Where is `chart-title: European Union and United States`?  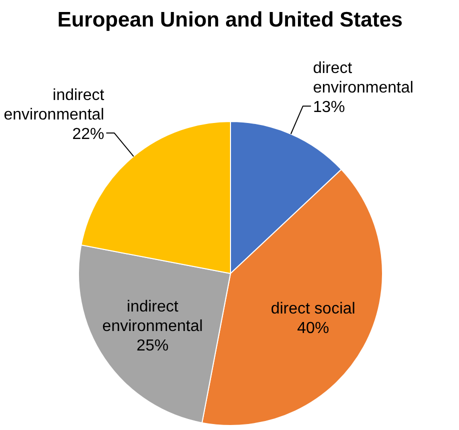
chart-title: European Union and United States is located at coordinates (230, 20).